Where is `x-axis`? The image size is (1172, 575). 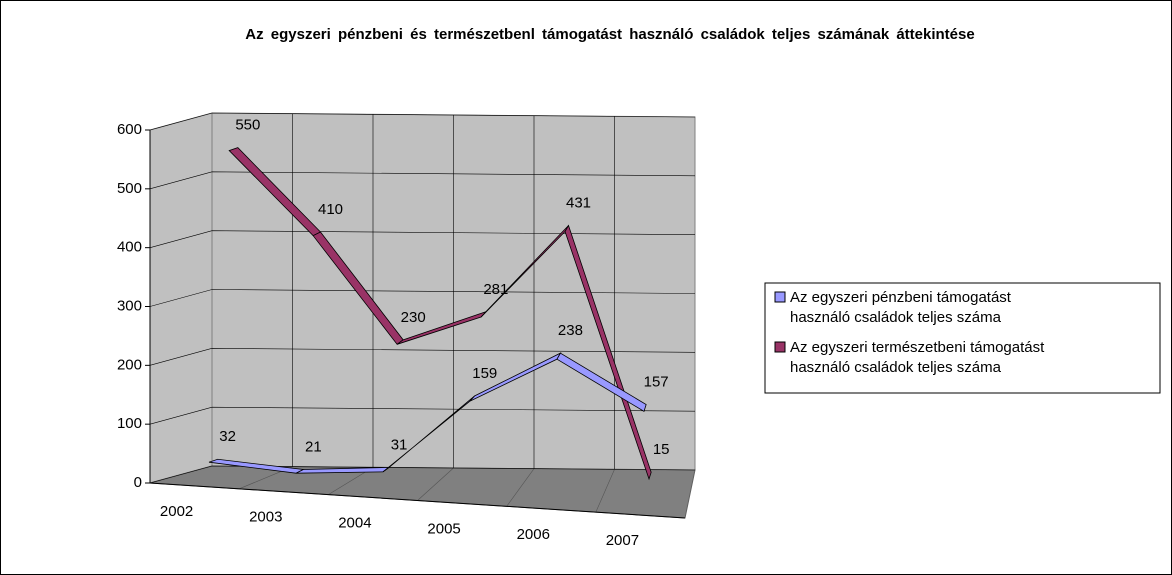 x-axis is located at coordinates (417, 500).